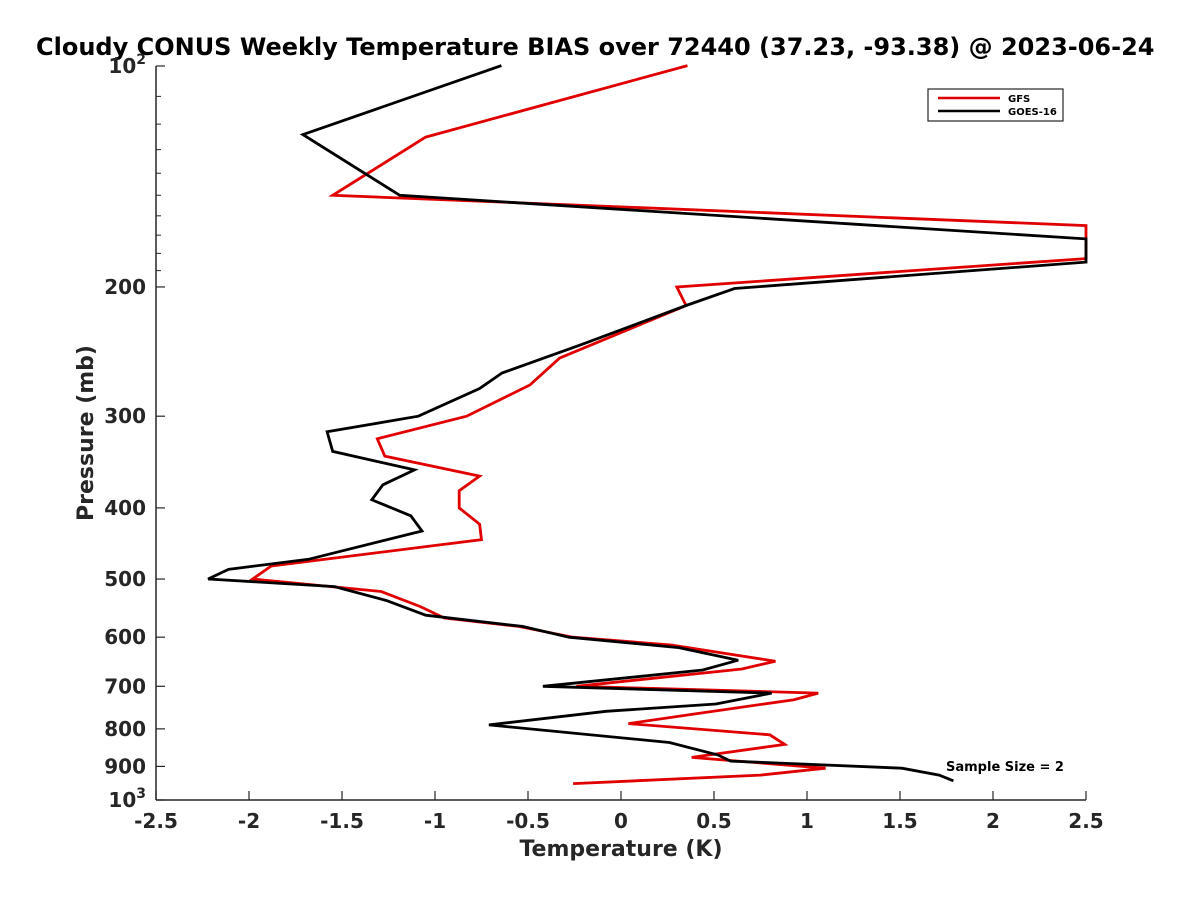  What do you see at coordinates (713, 821) in the screenshot?
I see `x-tick-label: 0.5` at bounding box center [713, 821].